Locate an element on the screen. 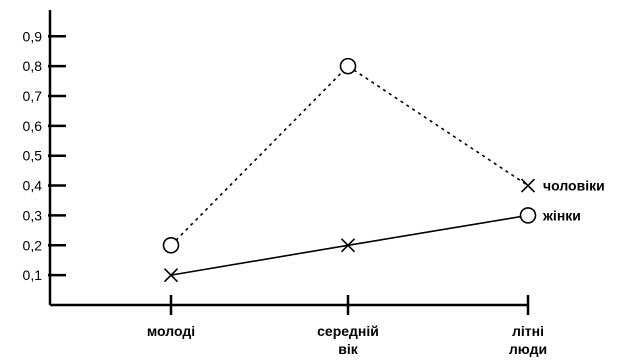 The height and width of the screenshot is (360, 618). x-tick-label: літні люди is located at coordinates (528, 340).